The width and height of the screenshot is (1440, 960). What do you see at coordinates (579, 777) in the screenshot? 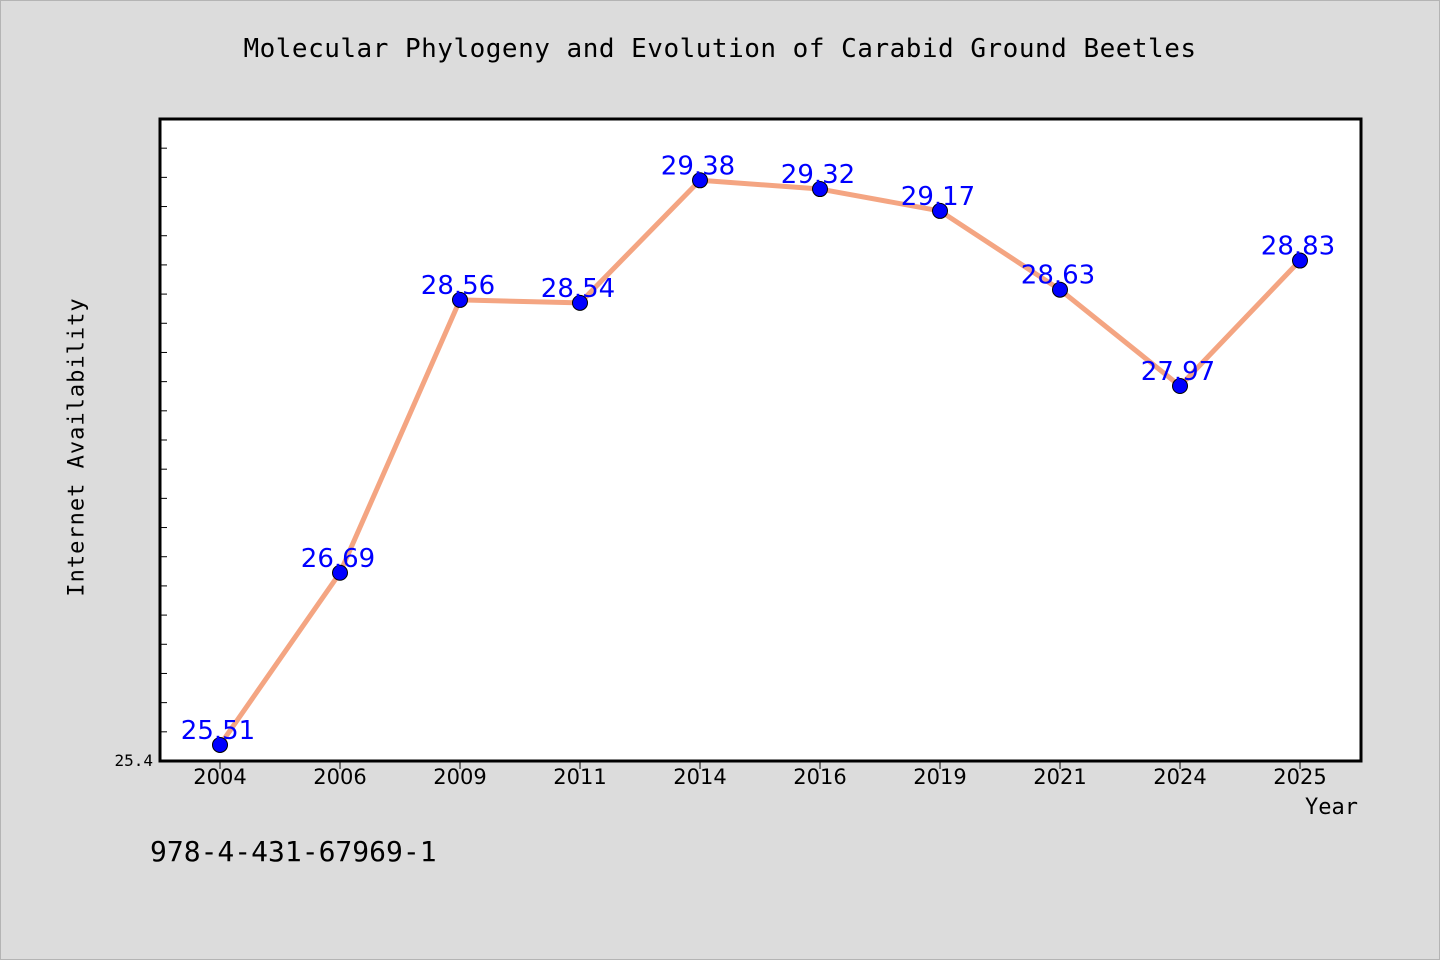
I see `x-tick-label: 2011` at bounding box center [579, 777].